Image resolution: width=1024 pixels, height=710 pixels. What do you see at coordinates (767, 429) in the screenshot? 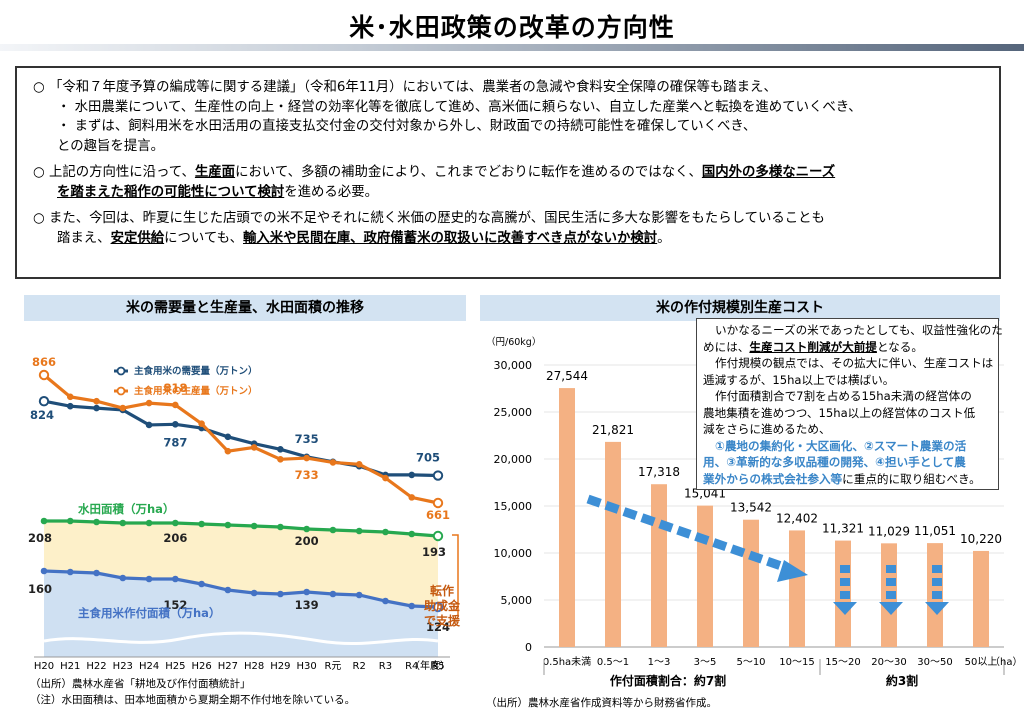
I see `callout-line: 減をさらに進めるため、` at bounding box center [767, 429].